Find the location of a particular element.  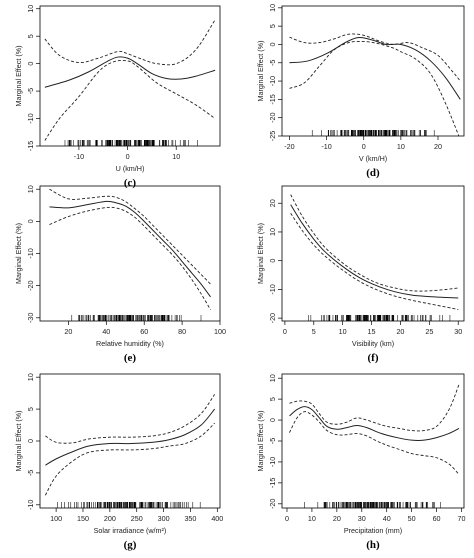

x-axis-title: V (km/H) is located at coordinates (373, 158).